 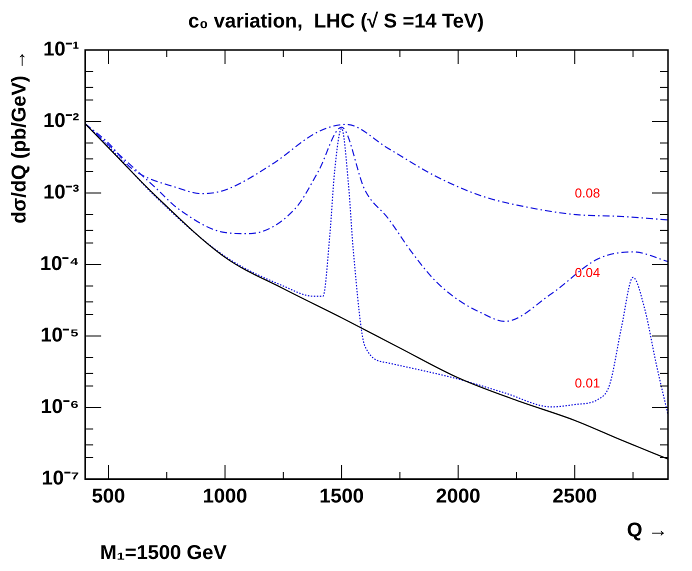 What do you see at coordinates (109, 497) in the screenshot?
I see `x-tick-label: 500` at bounding box center [109, 497].